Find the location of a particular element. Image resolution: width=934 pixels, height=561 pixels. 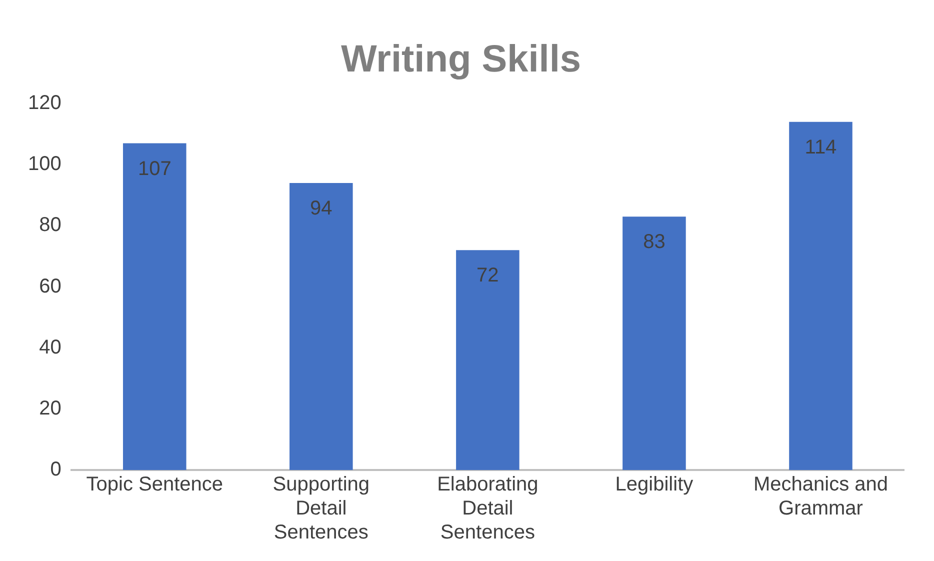

y-tick-label: 40 is located at coordinates (50, 347).